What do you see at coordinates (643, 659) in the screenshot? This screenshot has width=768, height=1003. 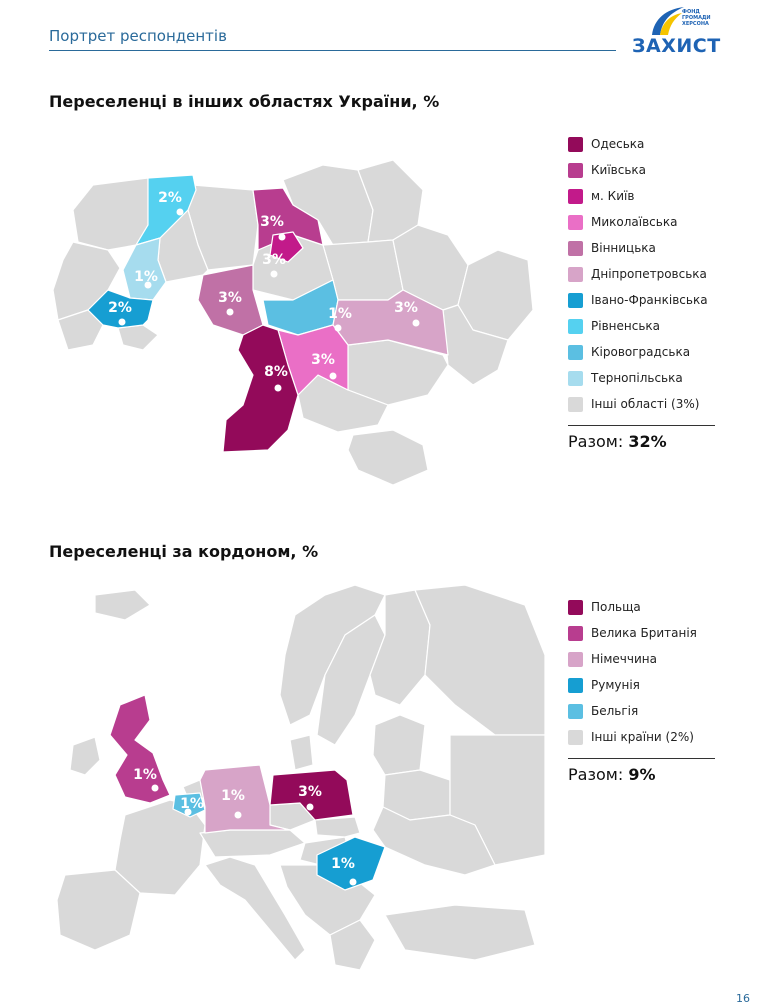 I see `legend-item: Німеччина` at bounding box center [643, 659].